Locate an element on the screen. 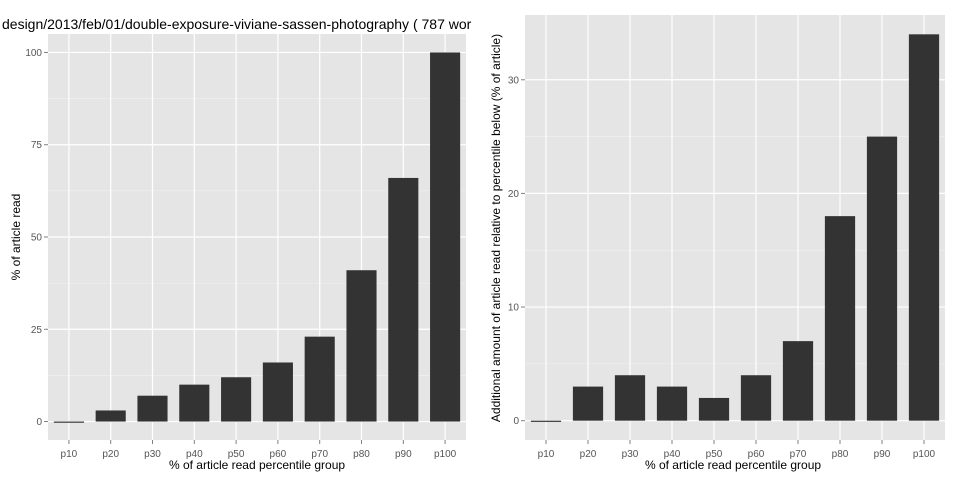 This screenshot has width=960, height=480. left-chart-y-tick-label: 100 is located at coordinates (33, 53).